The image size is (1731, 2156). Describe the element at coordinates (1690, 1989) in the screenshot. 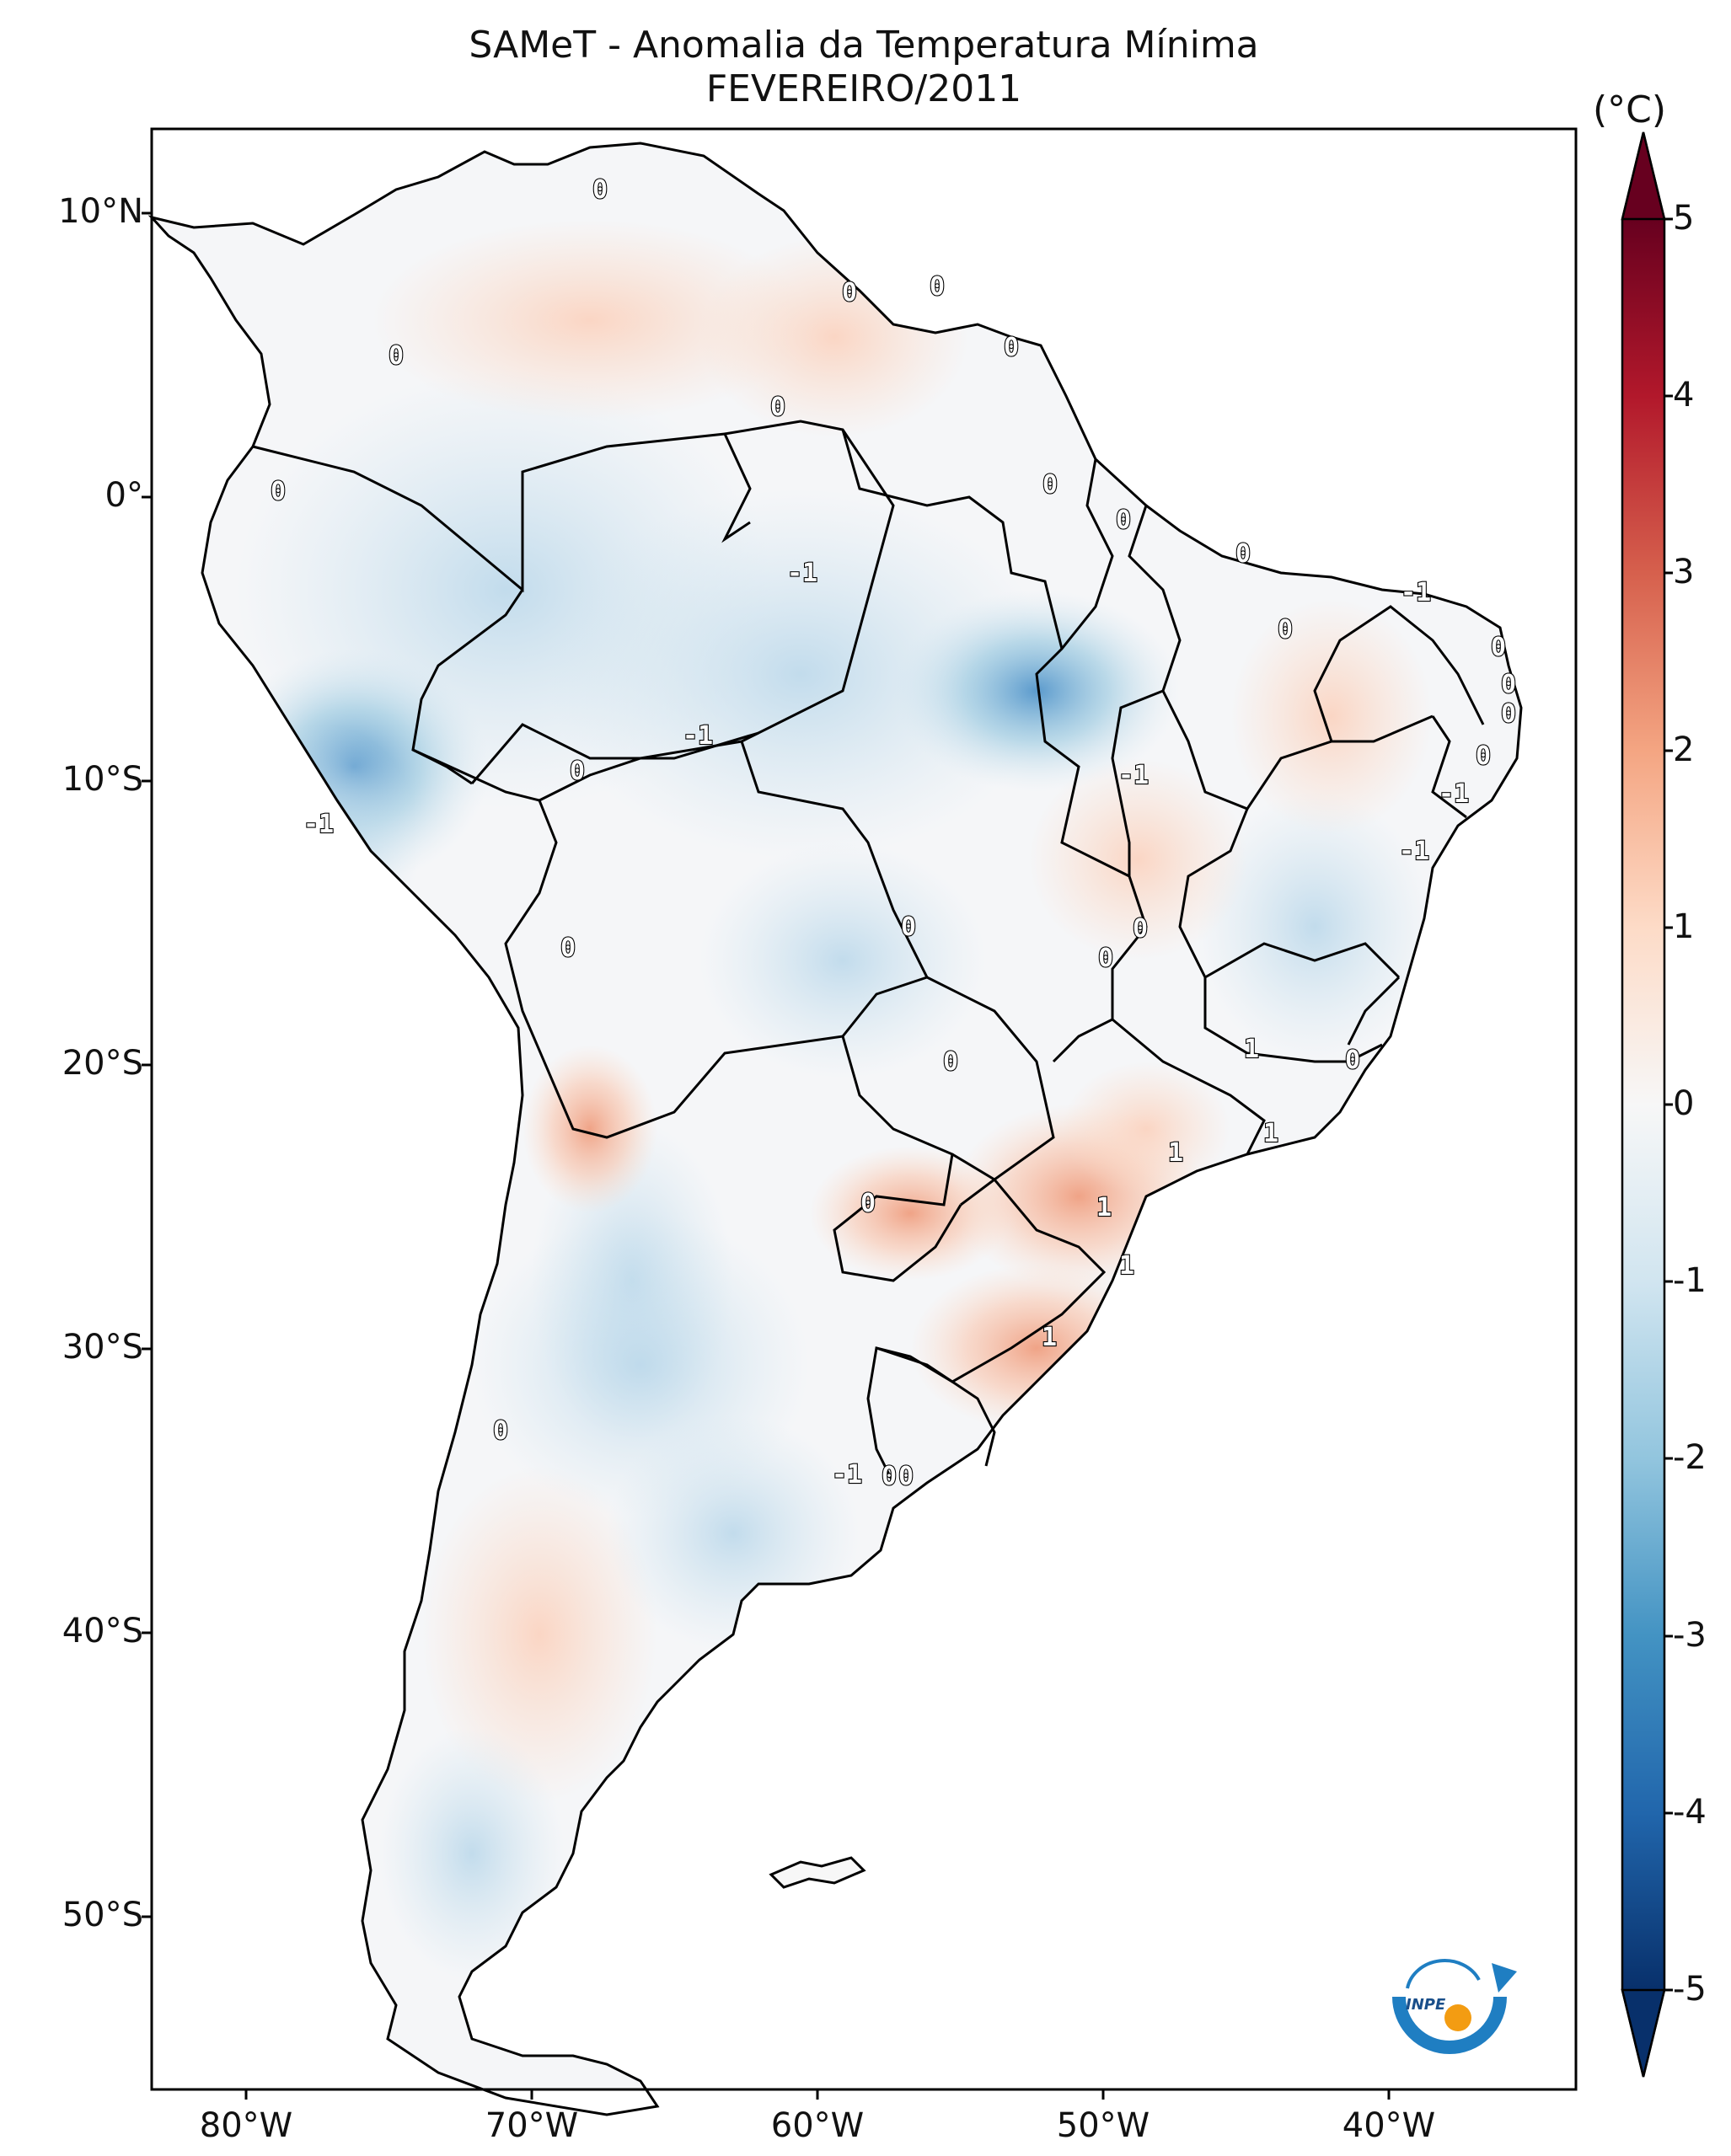

I see `colorbar-tick-label: -5` at that location.